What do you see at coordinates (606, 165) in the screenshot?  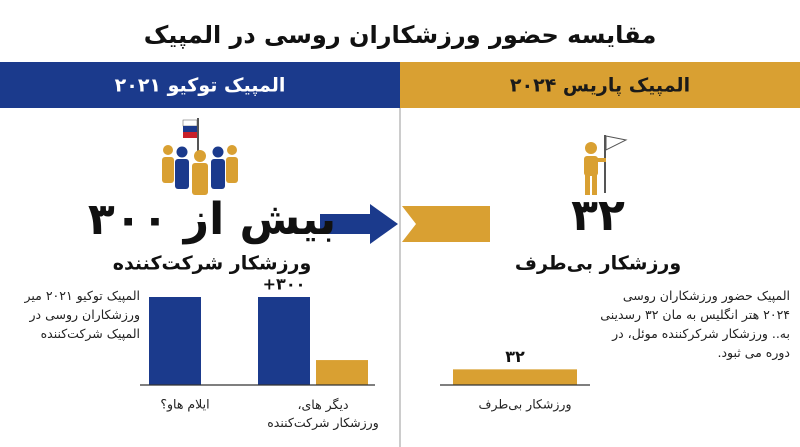 I see `athlete-icon` at bounding box center [606, 165].